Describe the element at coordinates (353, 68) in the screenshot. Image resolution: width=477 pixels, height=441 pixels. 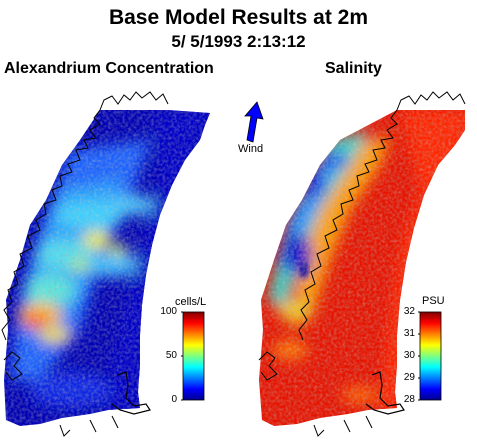
I see `salinity-panel-title: Salinity` at that location.